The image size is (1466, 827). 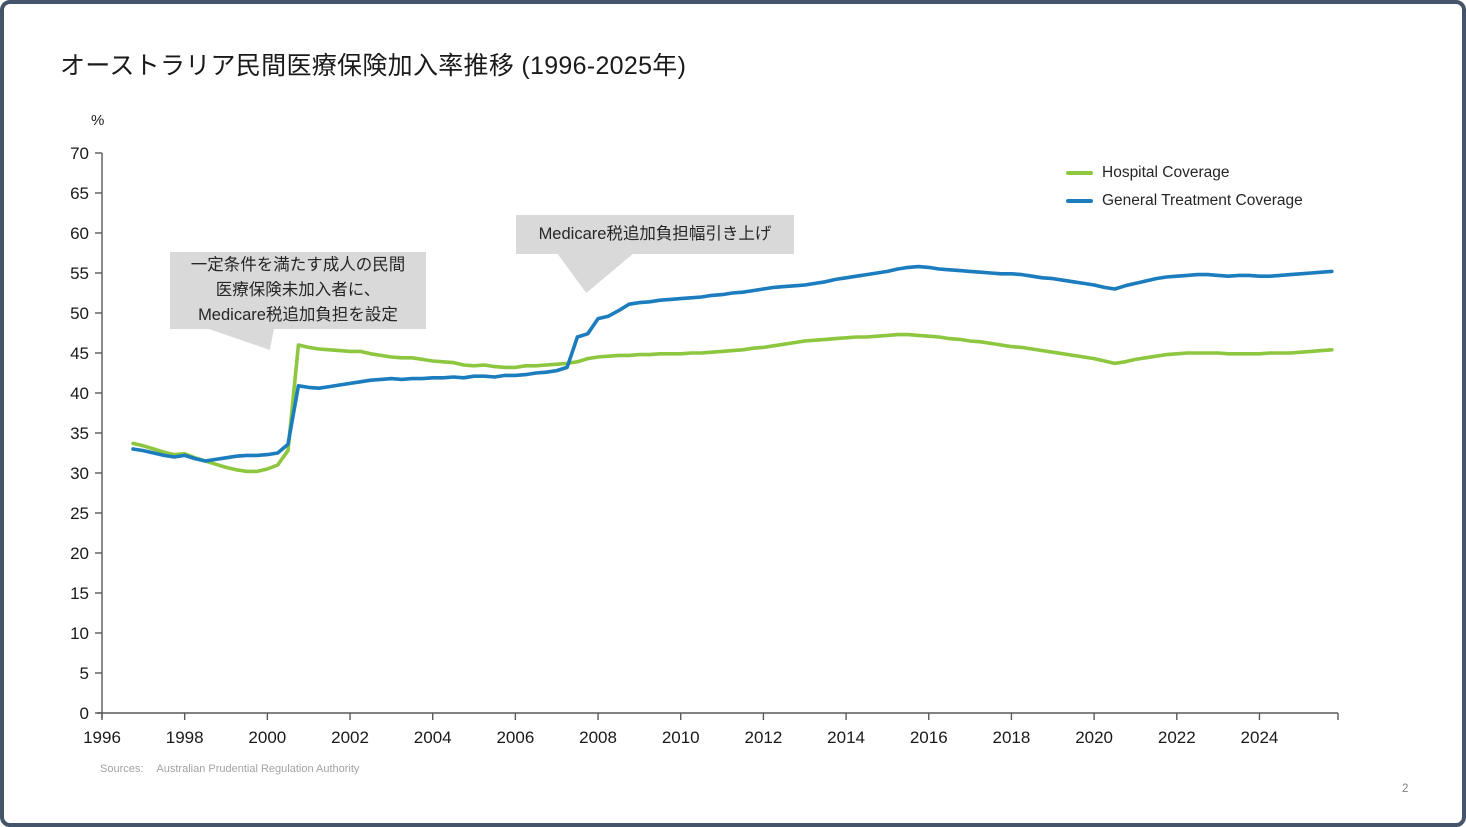 What do you see at coordinates (298, 265) in the screenshot?
I see `annotation-text-line: 一定条件を満たす成人の民間` at bounding box center [298, 265].